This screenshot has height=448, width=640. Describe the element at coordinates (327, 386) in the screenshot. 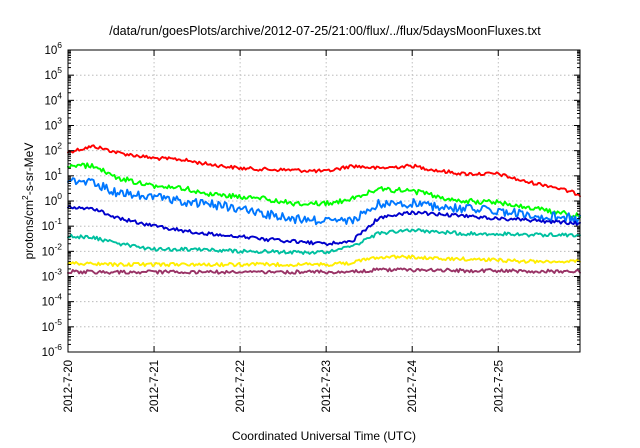

I see `x-tick-label: 2012-7-23` at that location.